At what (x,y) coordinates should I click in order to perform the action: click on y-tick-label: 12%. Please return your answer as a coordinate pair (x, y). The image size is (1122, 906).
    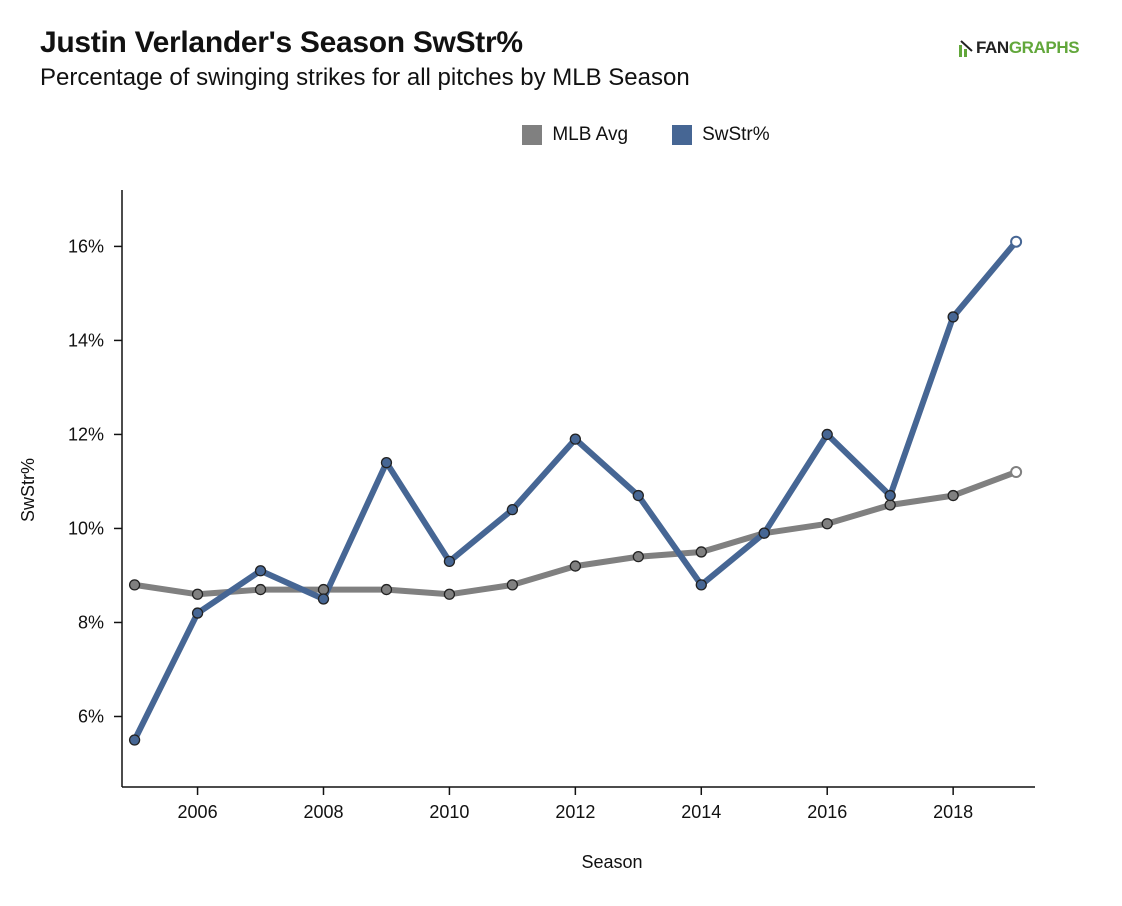
    Looking at the image, I should click on (86, 434).